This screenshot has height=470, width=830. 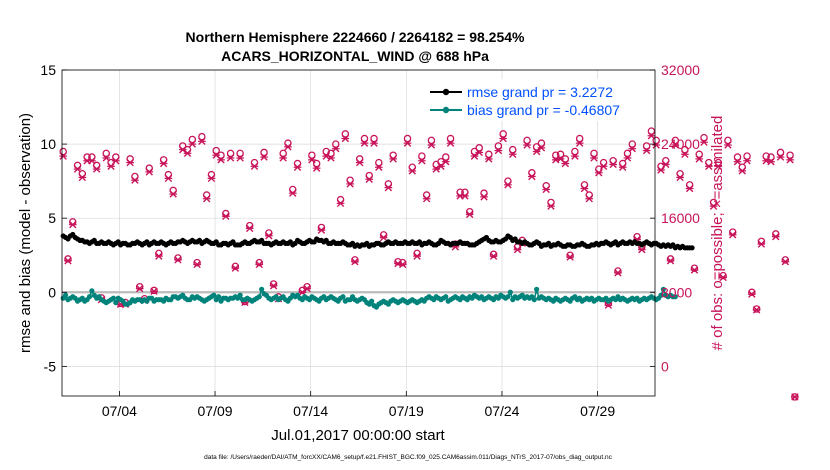 I want to click on y2-tick-label: 16000, so click(x=680, y=218).